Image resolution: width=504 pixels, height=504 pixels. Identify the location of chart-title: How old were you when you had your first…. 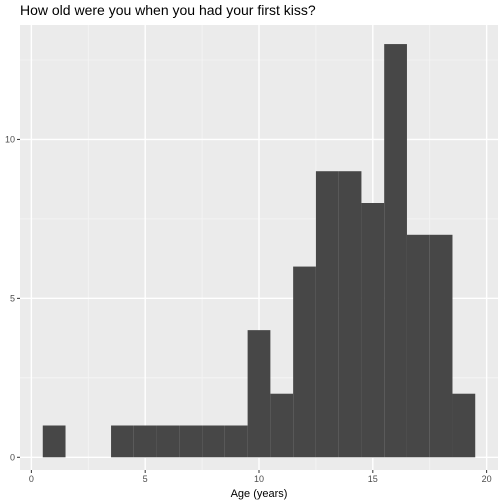
(168, 10).